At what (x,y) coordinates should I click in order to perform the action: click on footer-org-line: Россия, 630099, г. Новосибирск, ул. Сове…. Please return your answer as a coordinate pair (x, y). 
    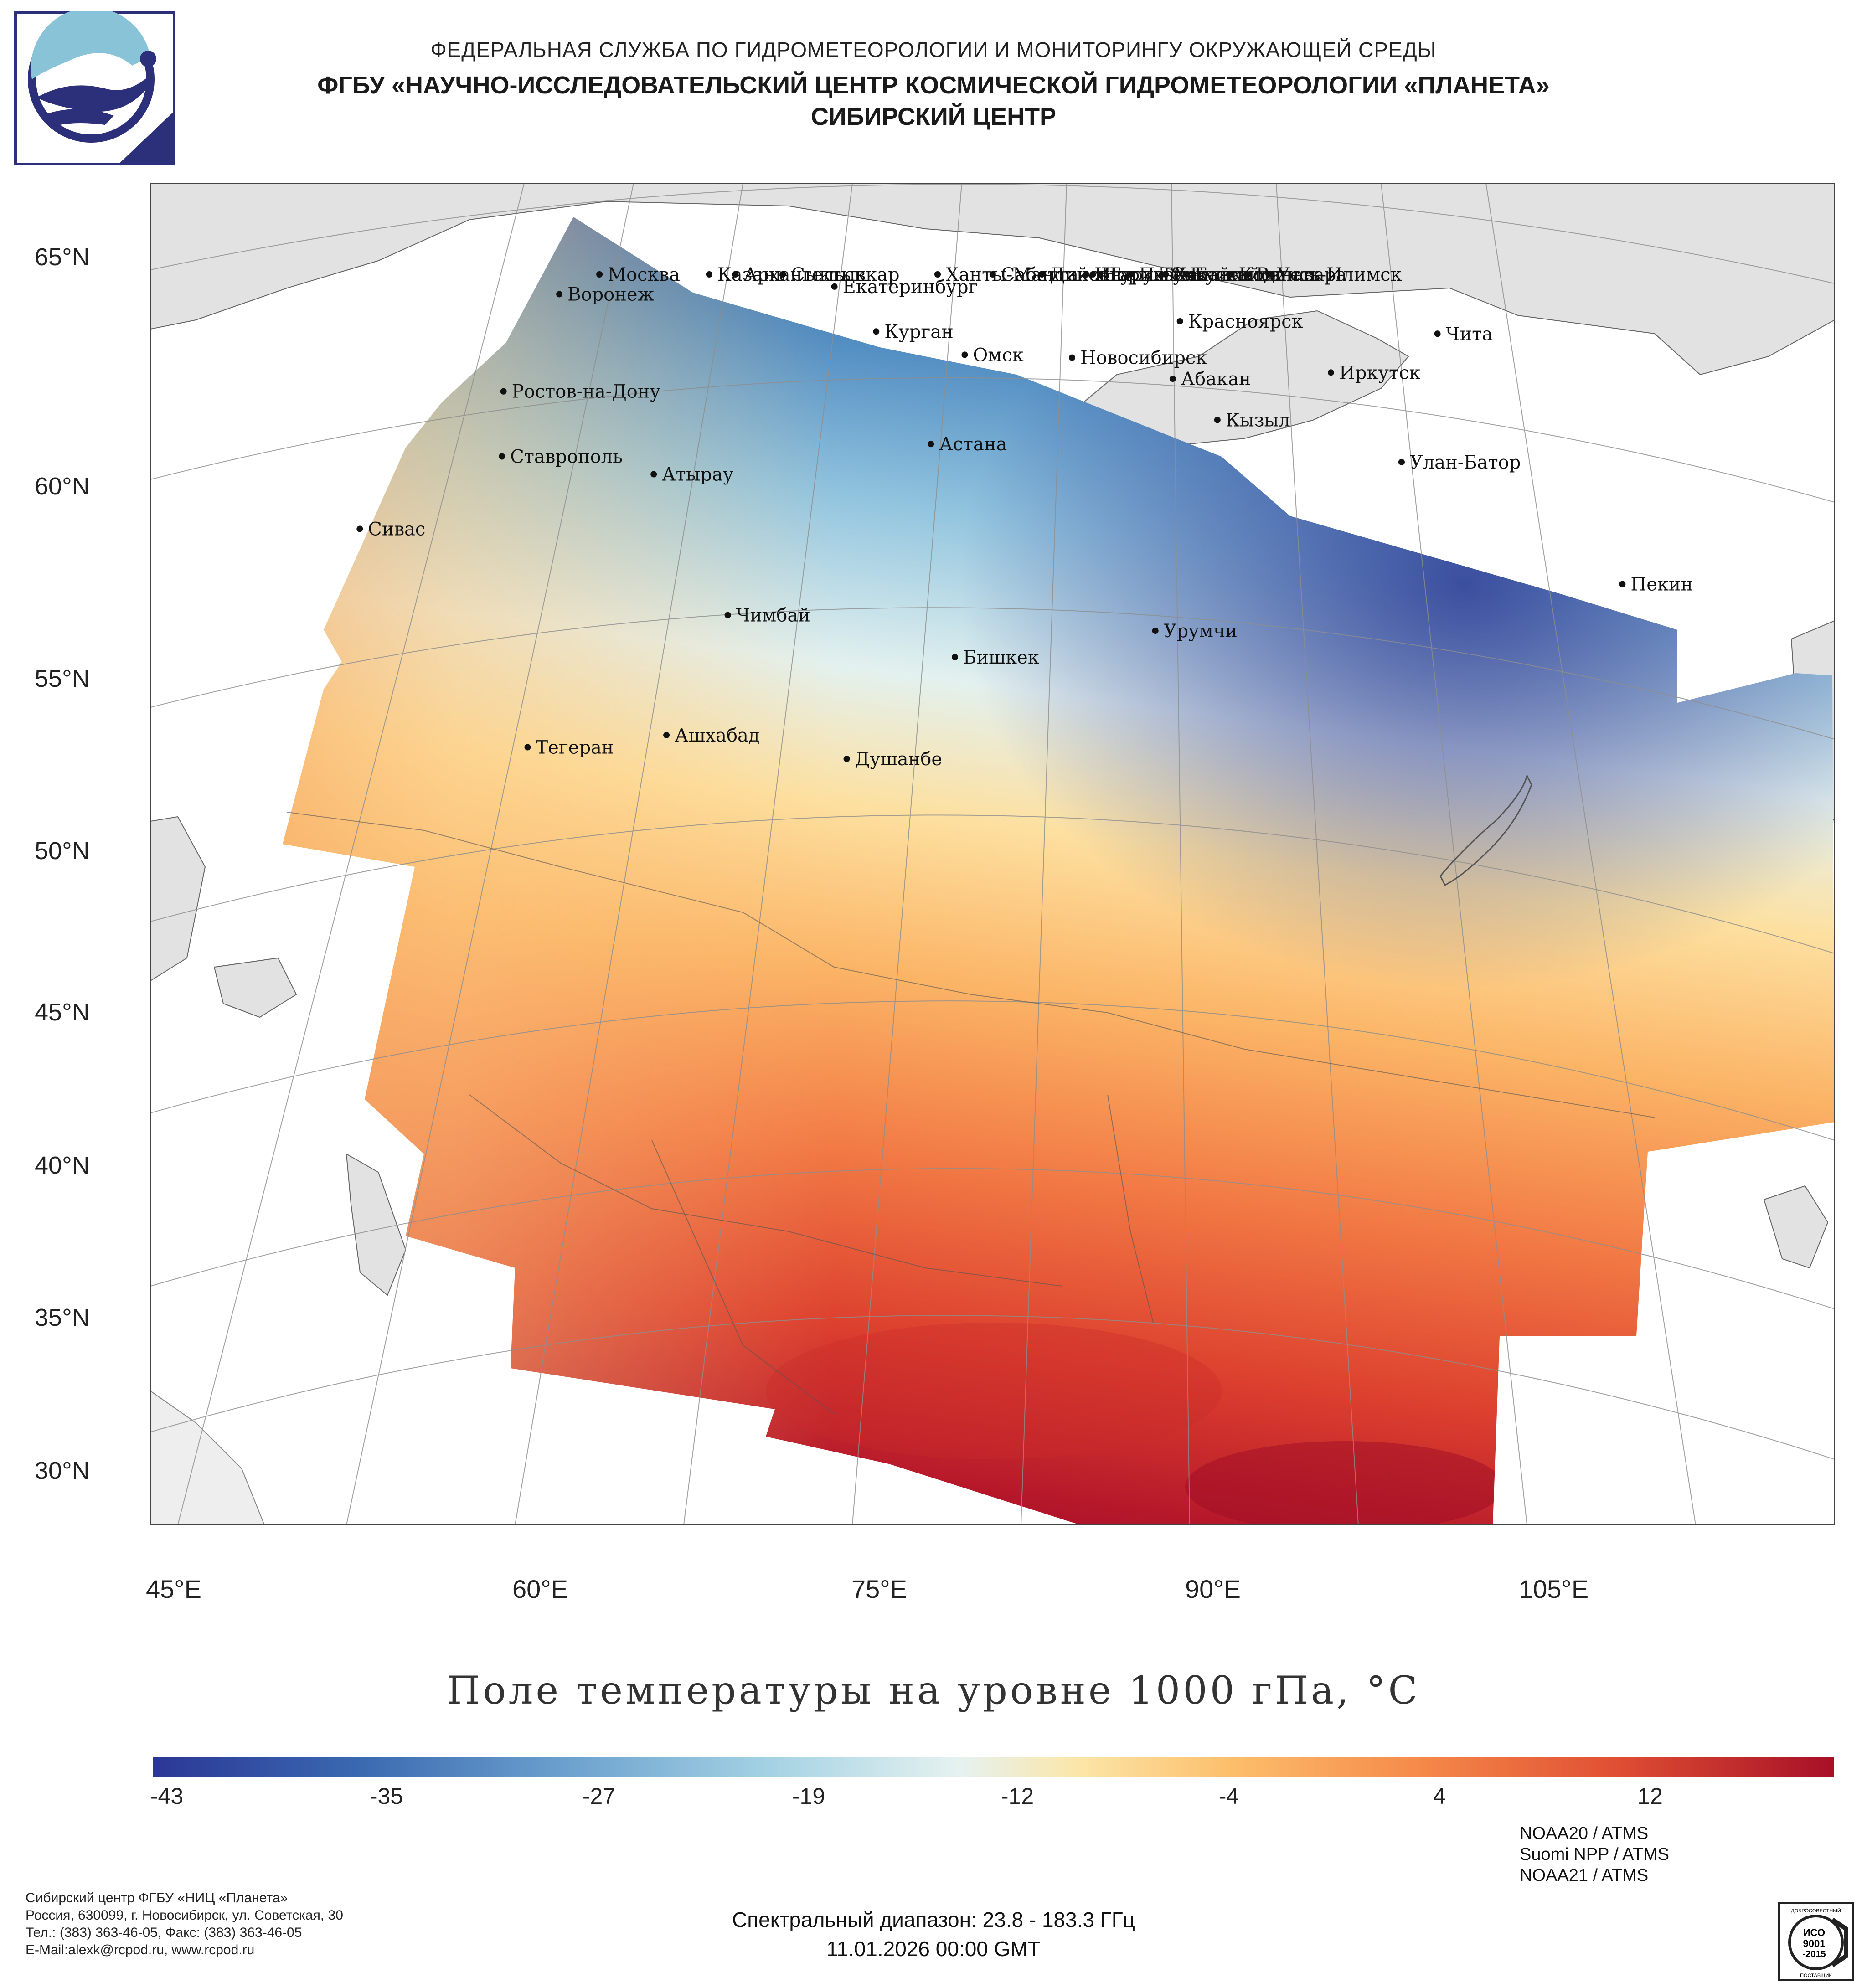
    Looking at the image, I should click on (184, 1915).